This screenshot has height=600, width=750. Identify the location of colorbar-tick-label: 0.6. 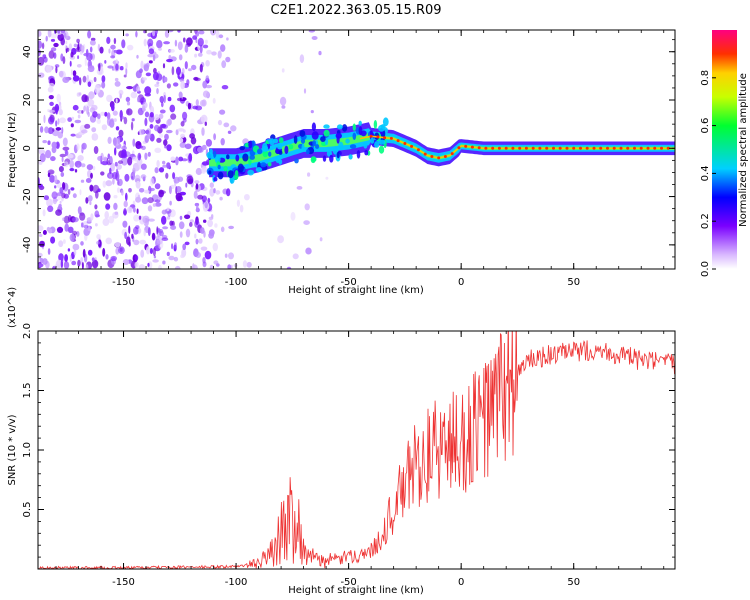
(705, 126).